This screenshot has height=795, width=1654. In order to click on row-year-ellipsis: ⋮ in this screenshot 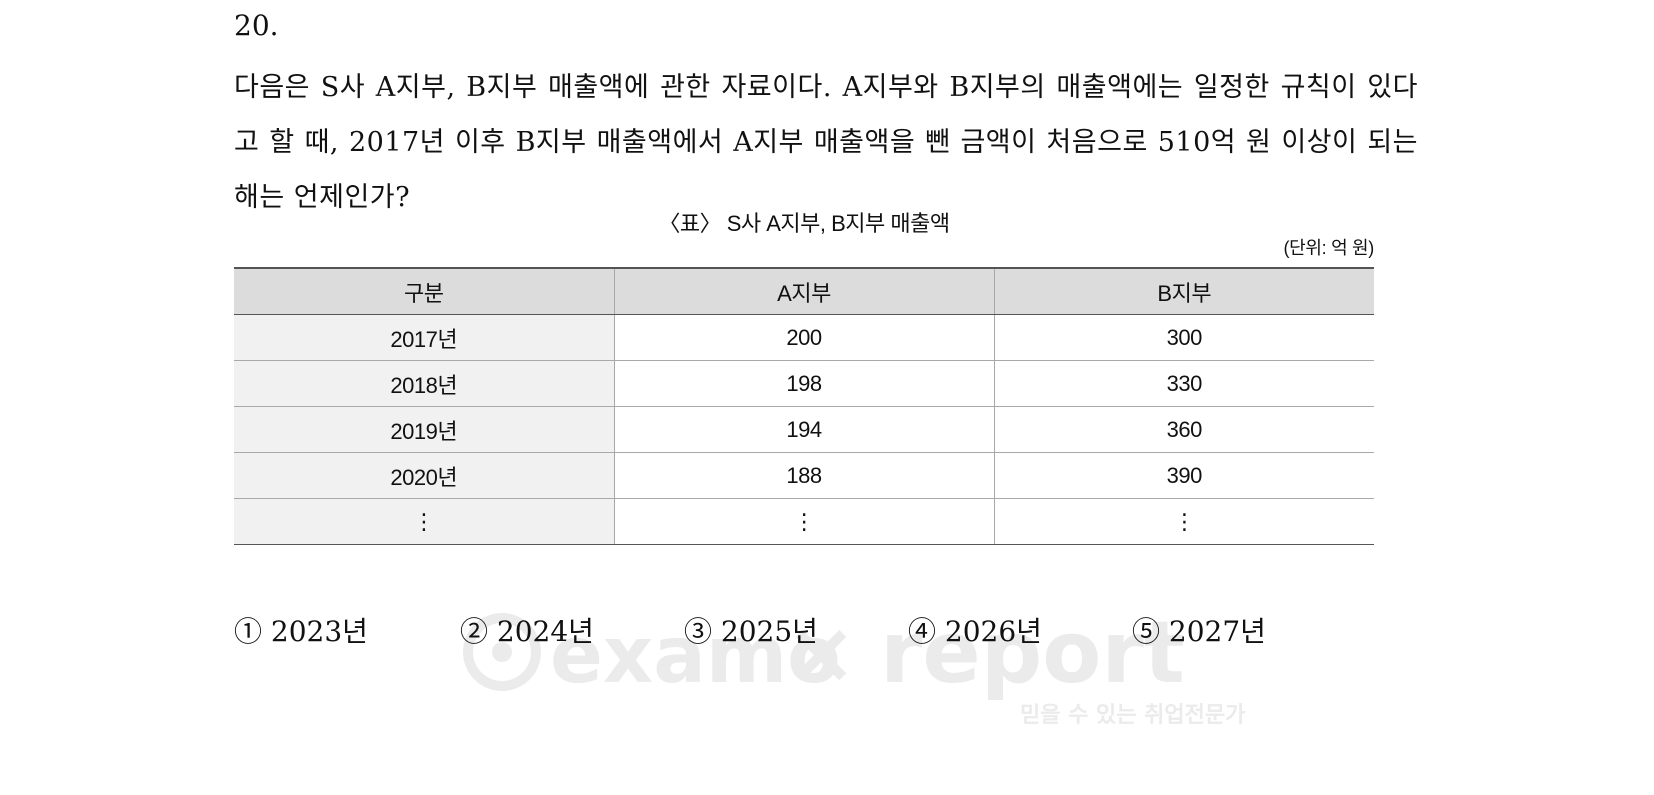, I will do `click(424, 521)`.